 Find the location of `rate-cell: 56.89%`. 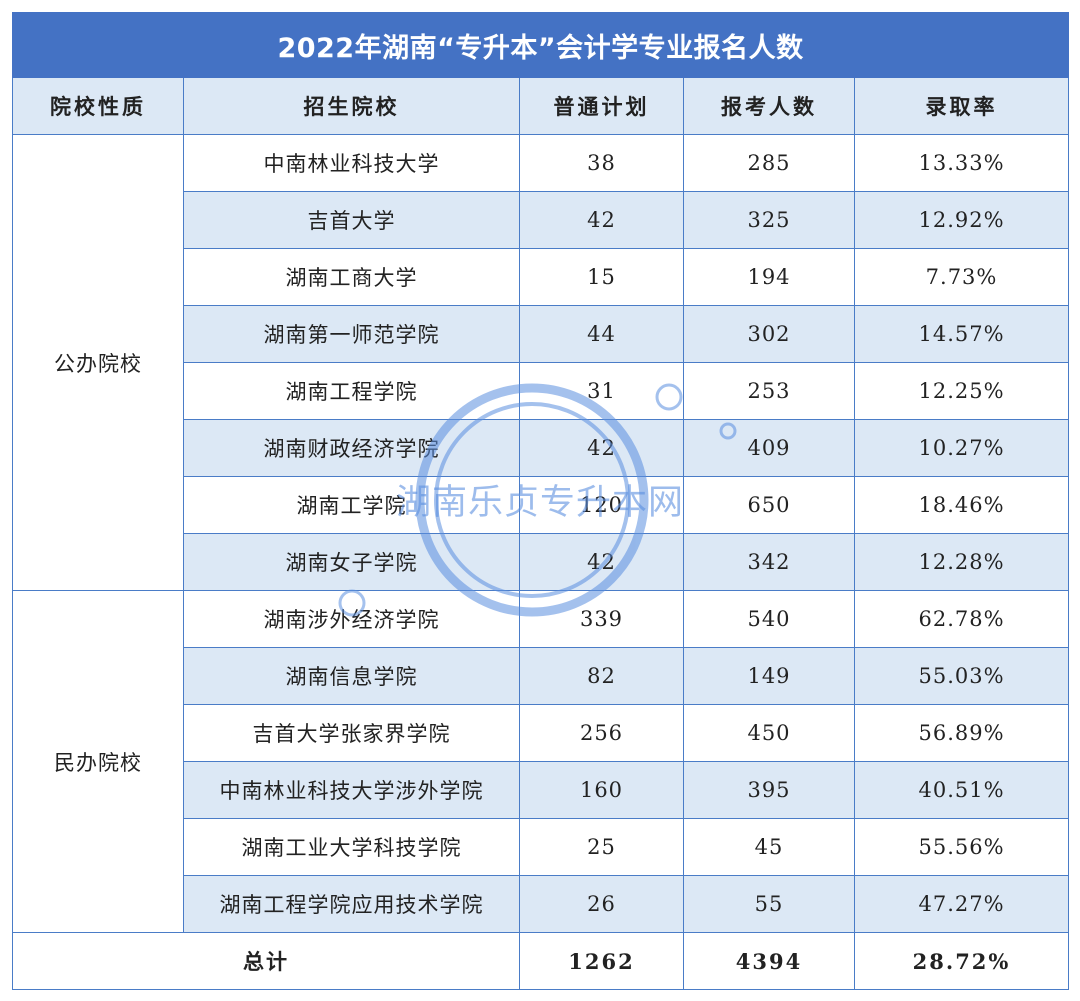

rate-cell: 56.89% is located at coordinates (961, 733).